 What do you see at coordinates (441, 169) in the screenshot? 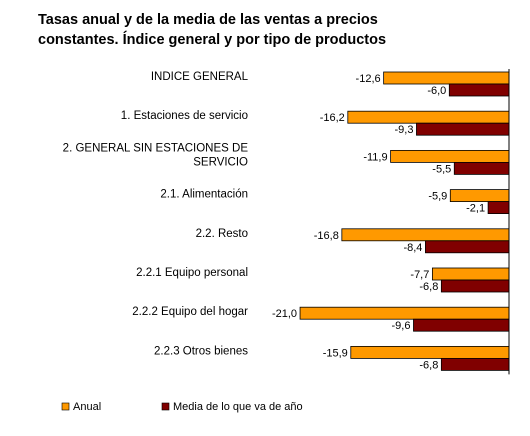
I see `data-label-media: -5,5` at bounding box center [441, 169].